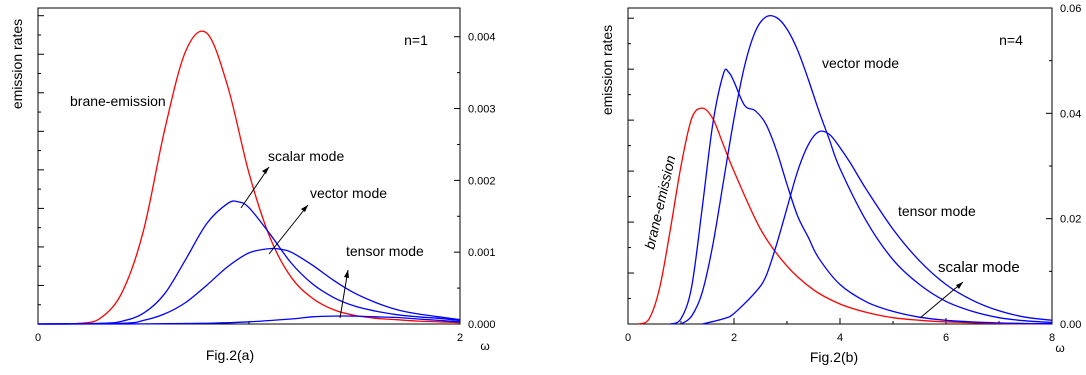 The width and height of the screenshot is (1086, 375). What do you see at coordinates (482, 110) in the screenshot?
I see `right-tick-label: 0.003` at bounding box center [482, 110].